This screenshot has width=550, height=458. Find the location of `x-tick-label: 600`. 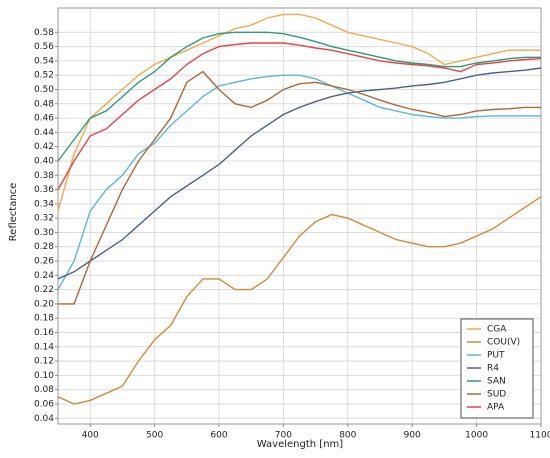

x-tick-label: 600 is located at coordinates (218, 436).